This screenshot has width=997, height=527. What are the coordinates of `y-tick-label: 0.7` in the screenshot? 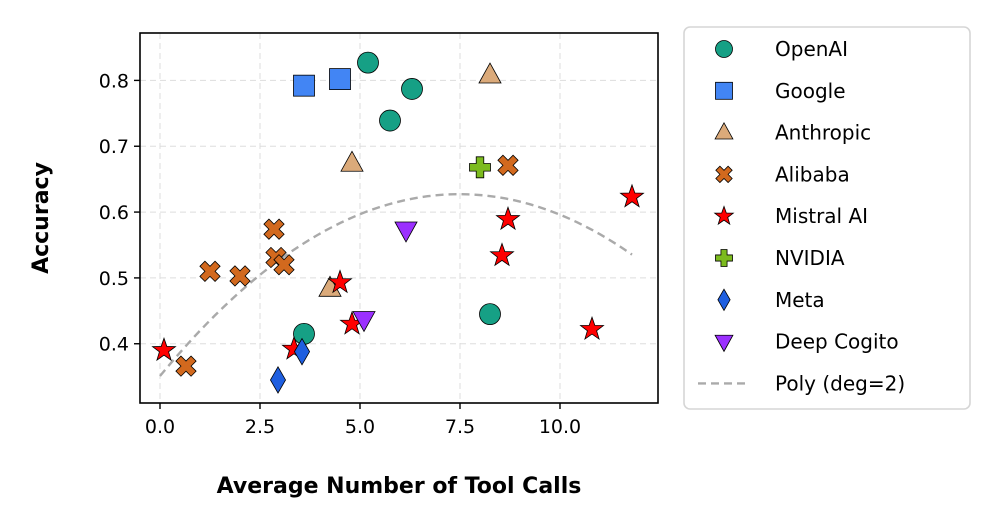 It's located at (114, 147).